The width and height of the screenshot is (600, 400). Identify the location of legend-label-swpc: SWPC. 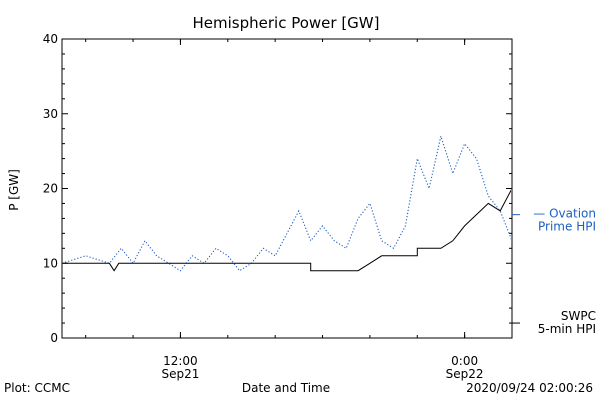
(578, 316).